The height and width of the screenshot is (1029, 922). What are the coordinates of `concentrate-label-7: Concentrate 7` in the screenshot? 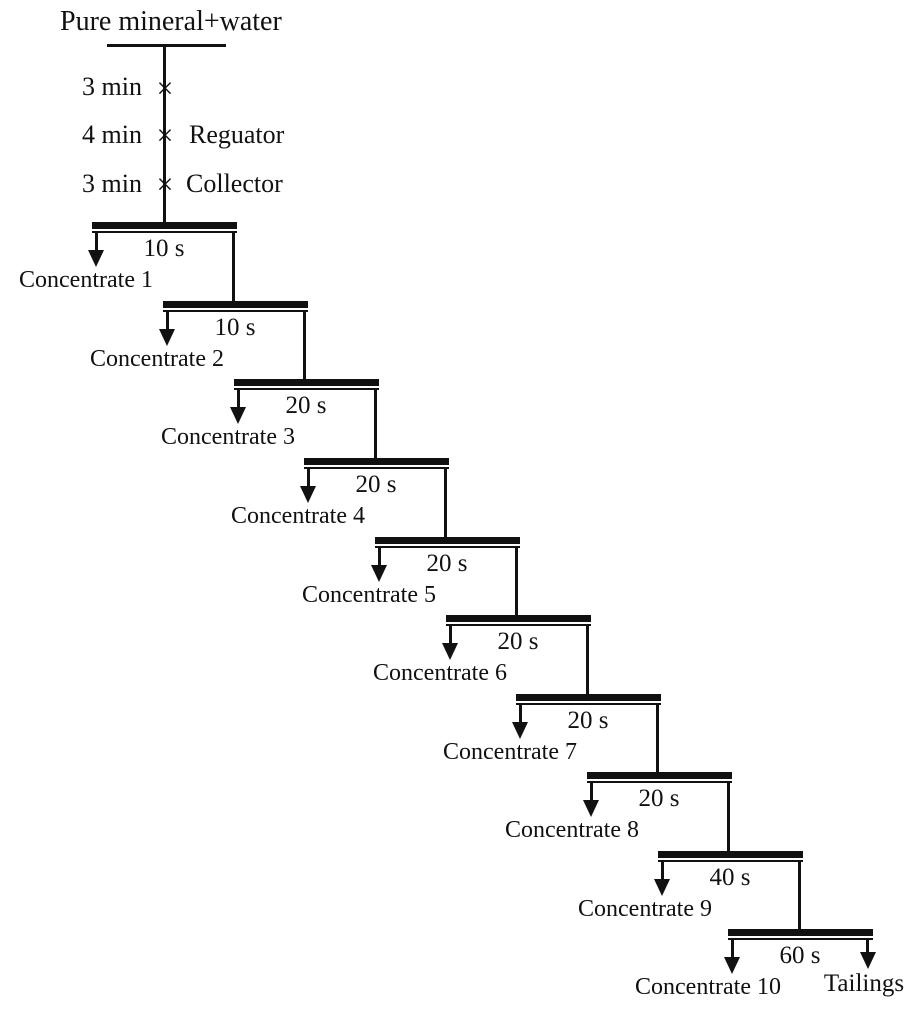 It's located at (510, 752).